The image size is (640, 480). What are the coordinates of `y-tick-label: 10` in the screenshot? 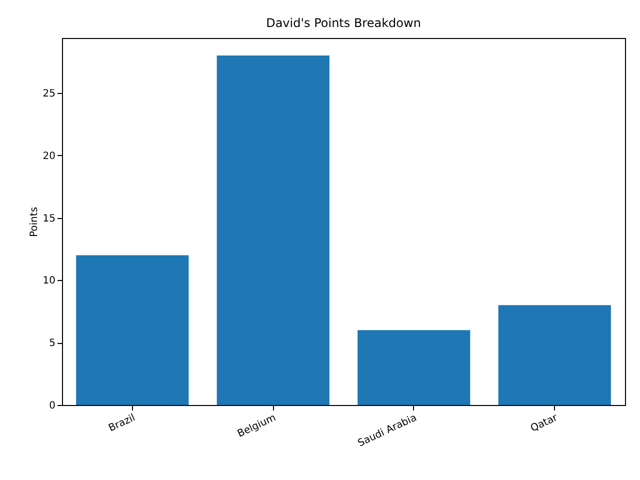 It's located at (49, 281).